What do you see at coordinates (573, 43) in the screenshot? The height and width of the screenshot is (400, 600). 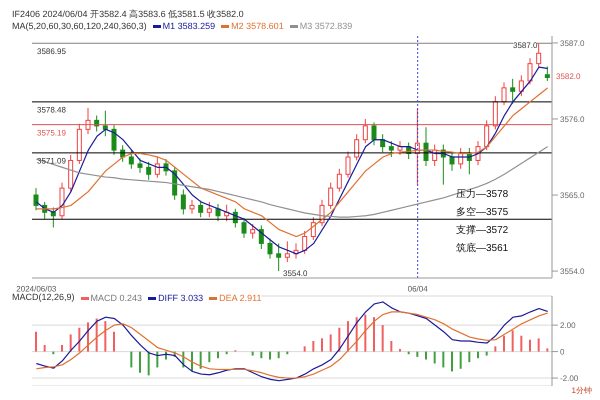 I see `y-tick-label: 3587.0` at bounding box center [573, 43].